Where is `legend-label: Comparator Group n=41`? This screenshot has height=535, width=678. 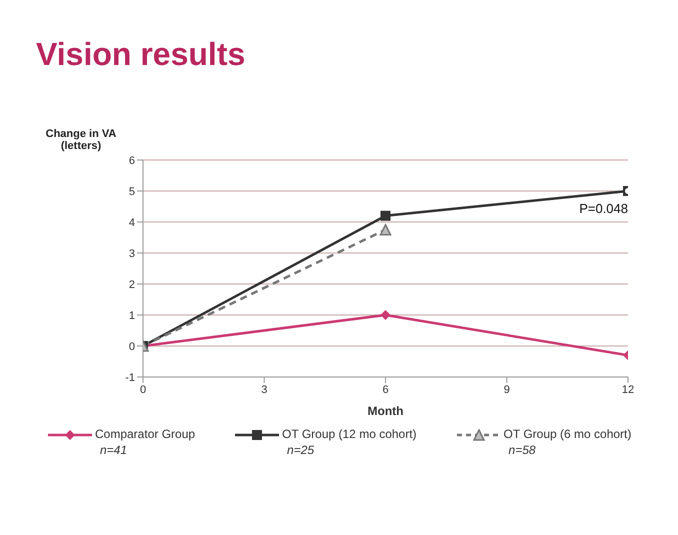
legend-label: Comparator Group n=41 is located at coordinates (145, 442).